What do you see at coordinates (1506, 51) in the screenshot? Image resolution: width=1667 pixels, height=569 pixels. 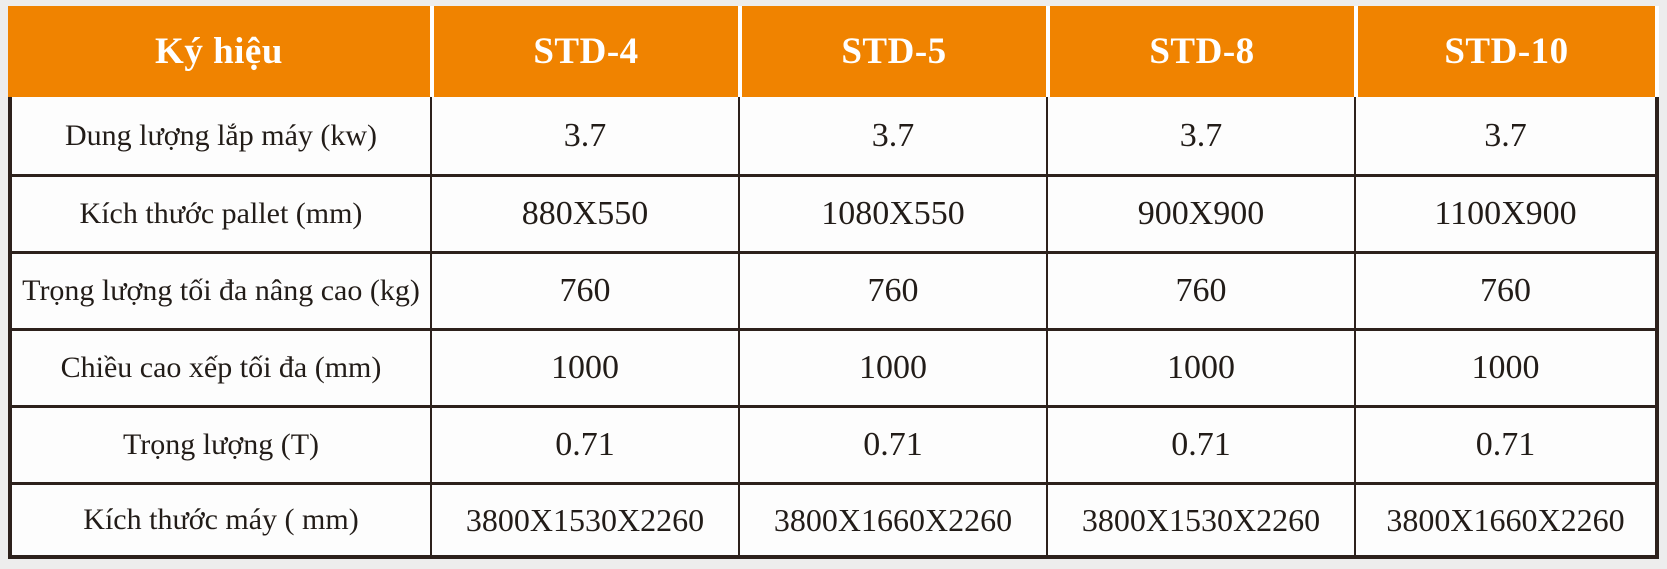 I see `header-cell-std-10: STD-10` at bounding box center [1506, 51].